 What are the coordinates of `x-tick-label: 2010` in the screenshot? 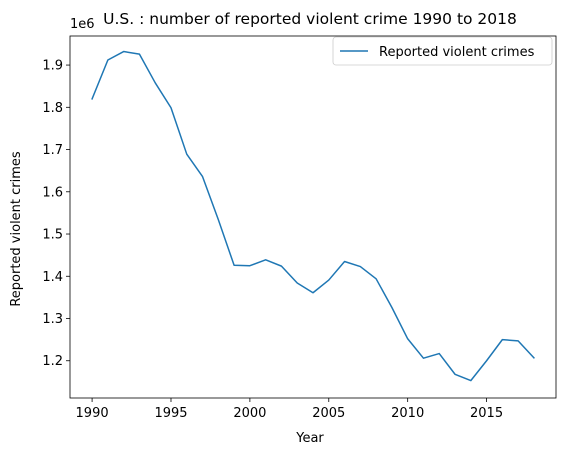 It's located at (407, 413).